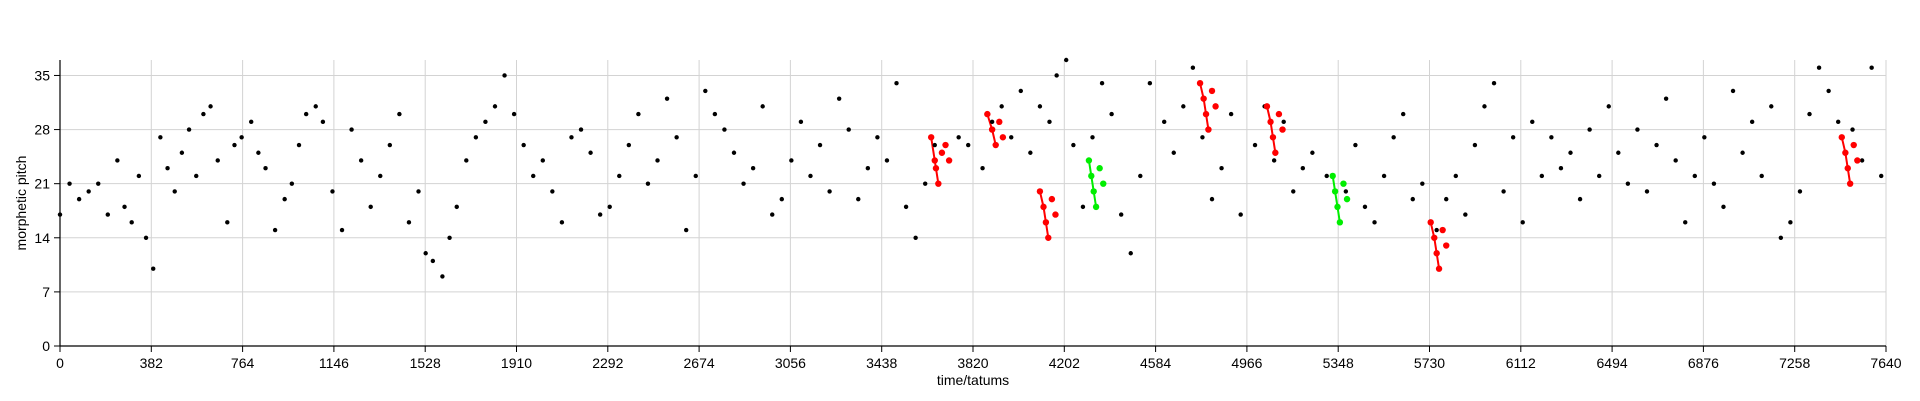  What do you see at coordinates (699, 363) in the screenshot?
I see `x-tick-label: 2674` at bounding box center [699, 363].